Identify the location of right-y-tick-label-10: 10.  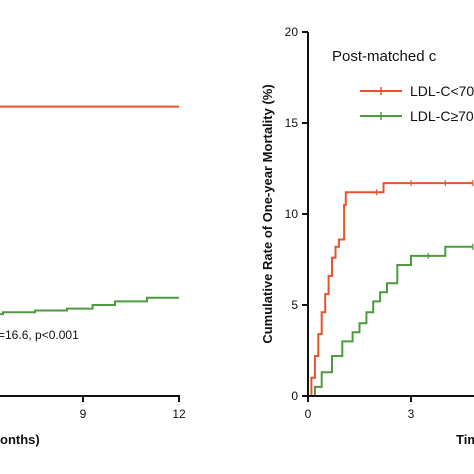
(292, 214).